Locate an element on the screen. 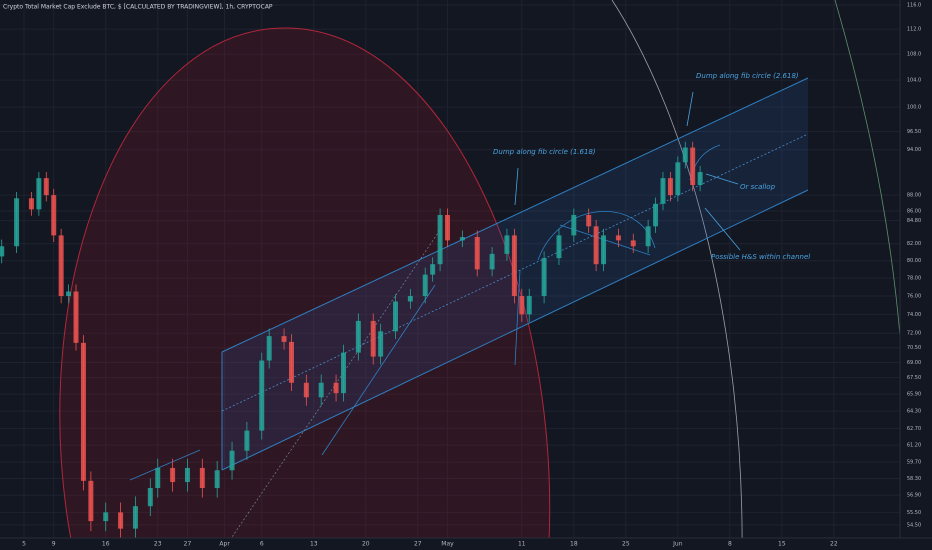  y-tick-label: 104.0 is located at coordinates (914, 81).